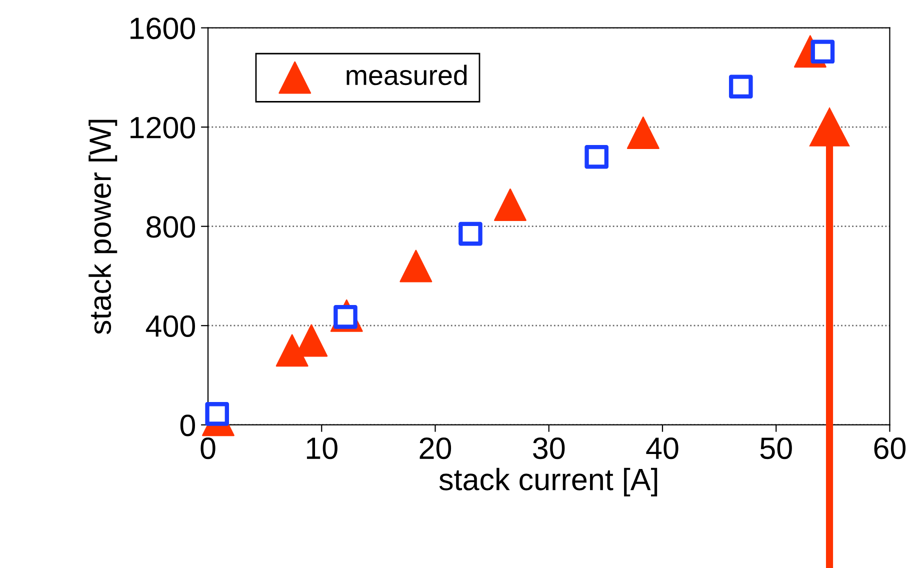 The image size is (922, 568). Describe the element at coordinates (406, 75) in the screenshot. I see `legend-label: measured` at that location.